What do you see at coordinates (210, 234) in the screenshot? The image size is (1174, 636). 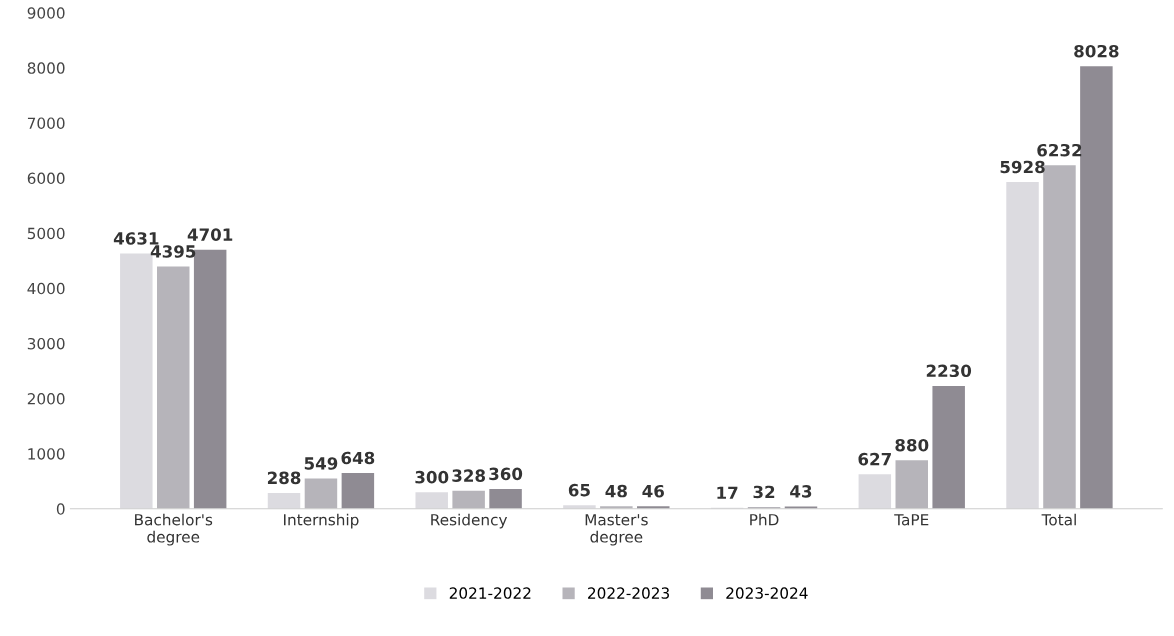 I see `data-label: 4701` at bounding box center [210, 234].